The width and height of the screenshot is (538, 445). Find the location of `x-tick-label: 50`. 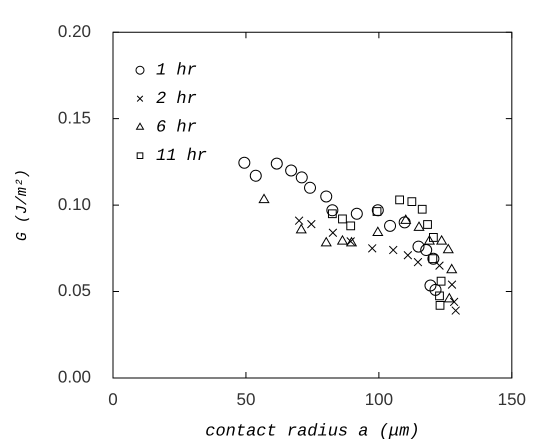

x-tick-label: 50 is located at coordinates (246, 399).